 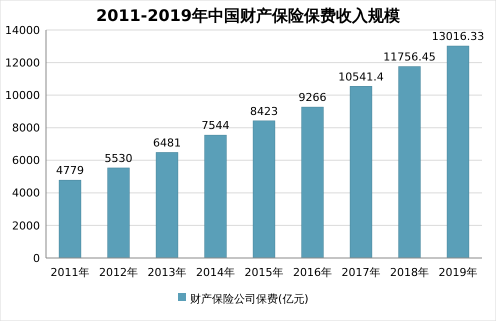 I want to click on data-label: 4779, so click(x=70, y=171).